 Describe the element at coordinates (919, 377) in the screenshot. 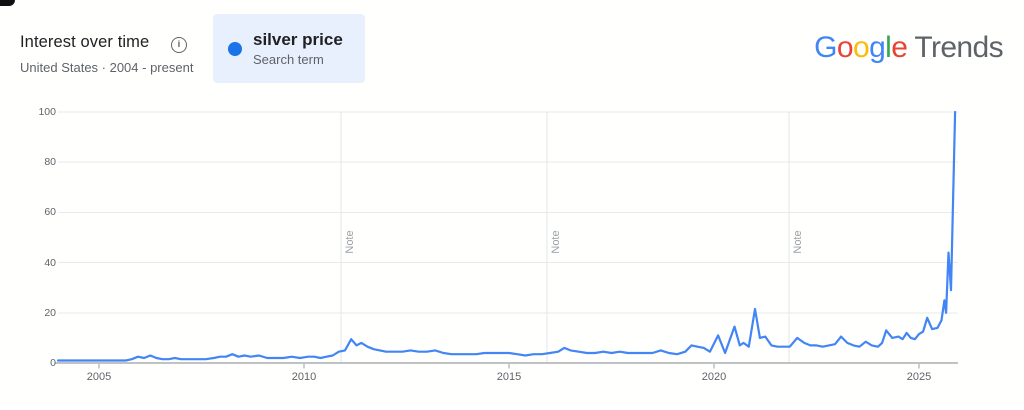

I see `x-axis-label-2025: 2025` at that location.